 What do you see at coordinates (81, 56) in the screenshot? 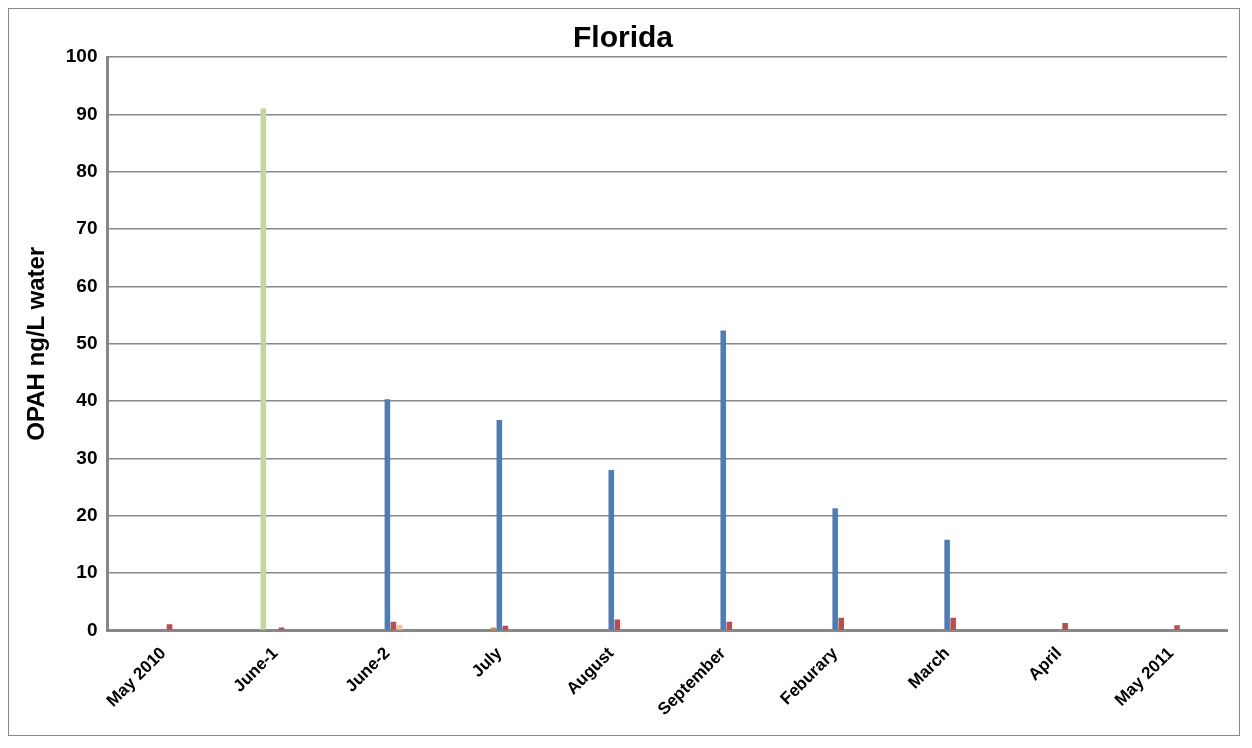
I see `y-tick-label: 100` at bounding box center [81, 56].